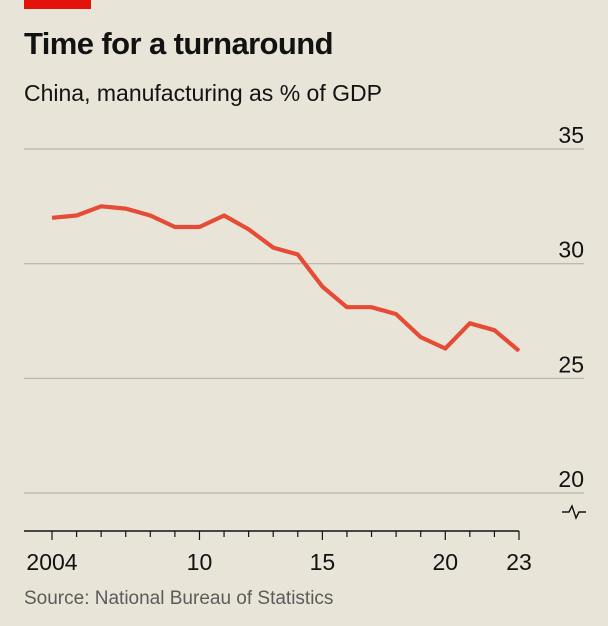 The image size is (608, 626). What do you see at coordinates (203, 93) in the screenshot?
I see `chart-subtitle: China, manufacturing as % of GDP` at bounding box center [203, 93].